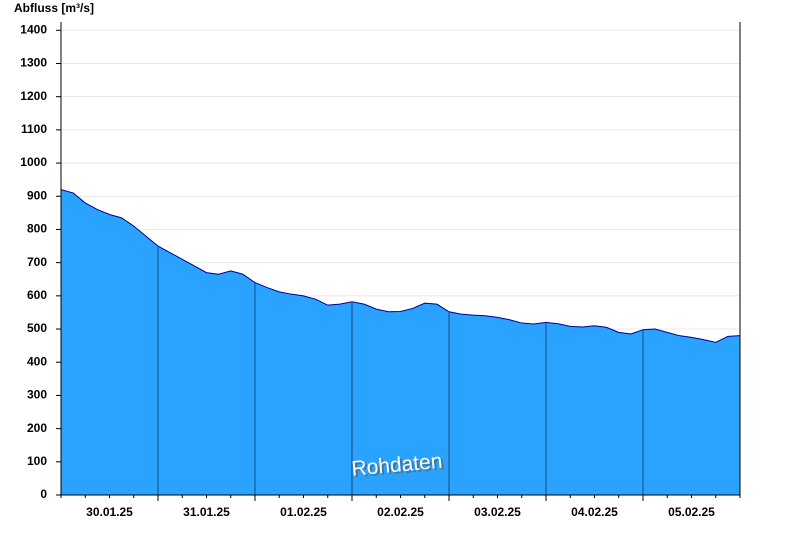 The height and width of the screenshot is (550, 800). What do you see at coordinates (33, 96) in the screenshot?
I see `y-tick-label: 1200` at bounding box center [33, 96].